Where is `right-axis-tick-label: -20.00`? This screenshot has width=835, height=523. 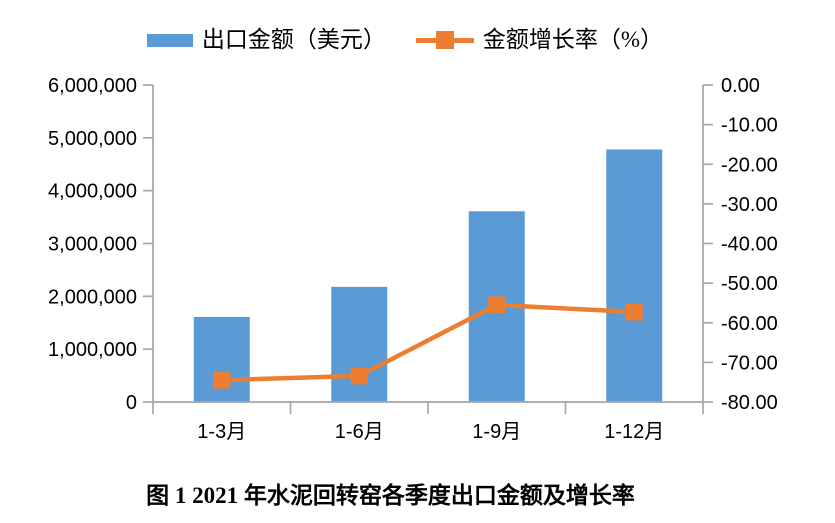 right-axis-tick-label: -20.00 is located at coordinates (749, 165).